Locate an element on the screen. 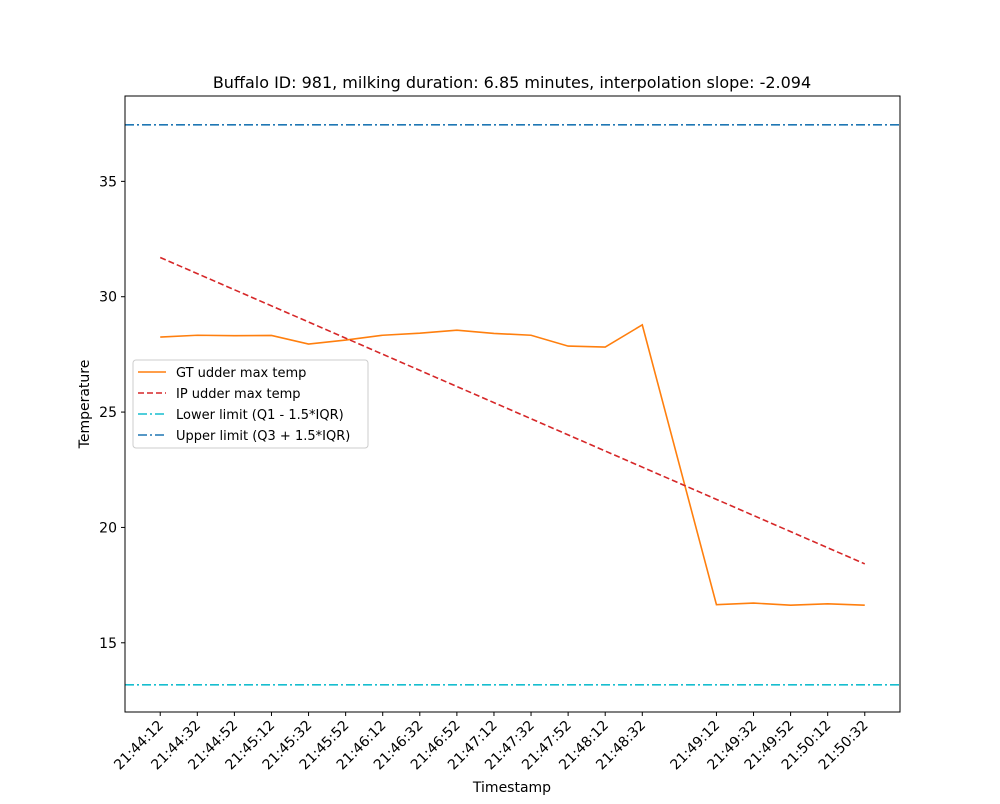 The width and height of the screenshot is (1000, 804). y-tick-label: 20 is located at coordinates (108, 528).